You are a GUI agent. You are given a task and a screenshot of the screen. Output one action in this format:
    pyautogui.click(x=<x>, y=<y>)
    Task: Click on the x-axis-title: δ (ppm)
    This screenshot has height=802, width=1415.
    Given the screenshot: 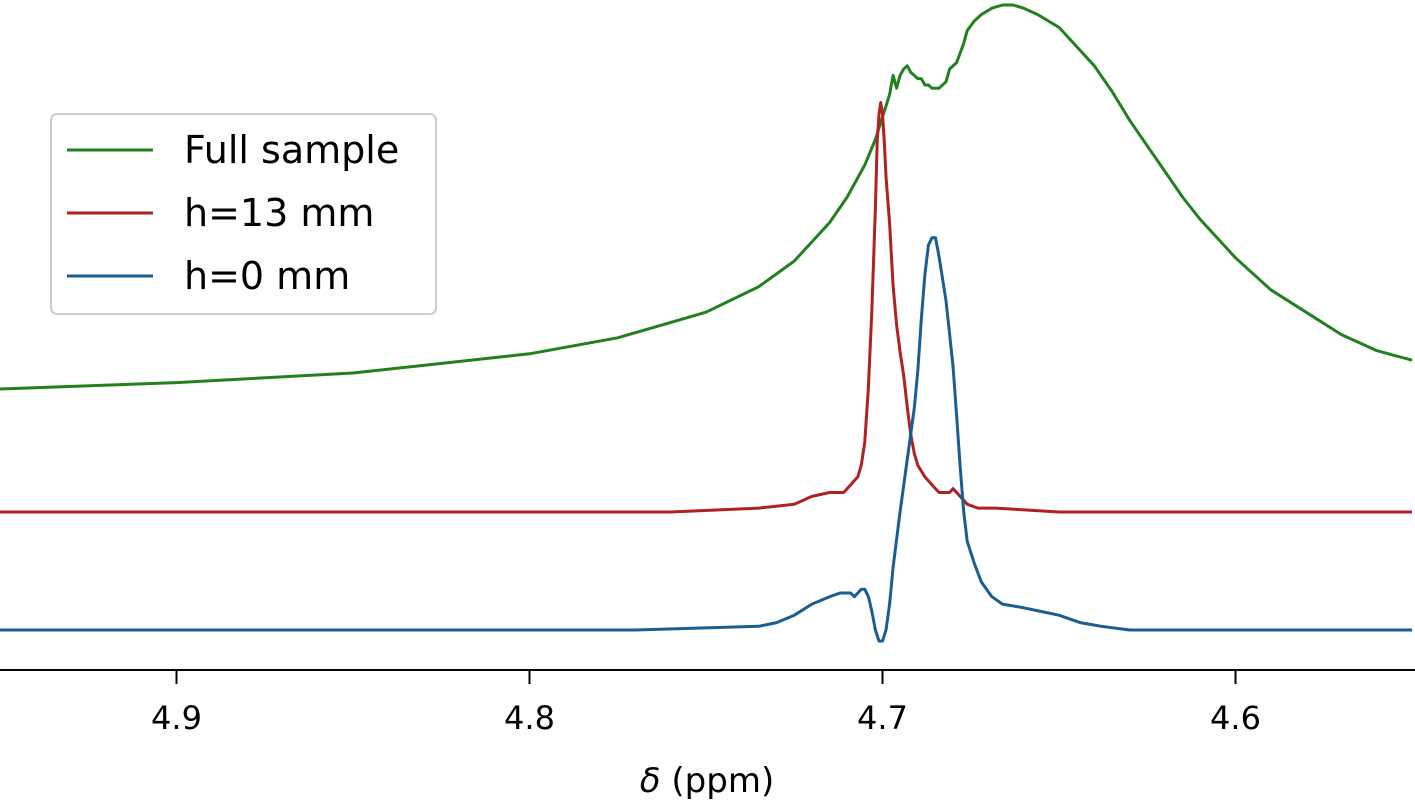 What is the action you would take?
    pyautogui.click(x=707, y=781)
    